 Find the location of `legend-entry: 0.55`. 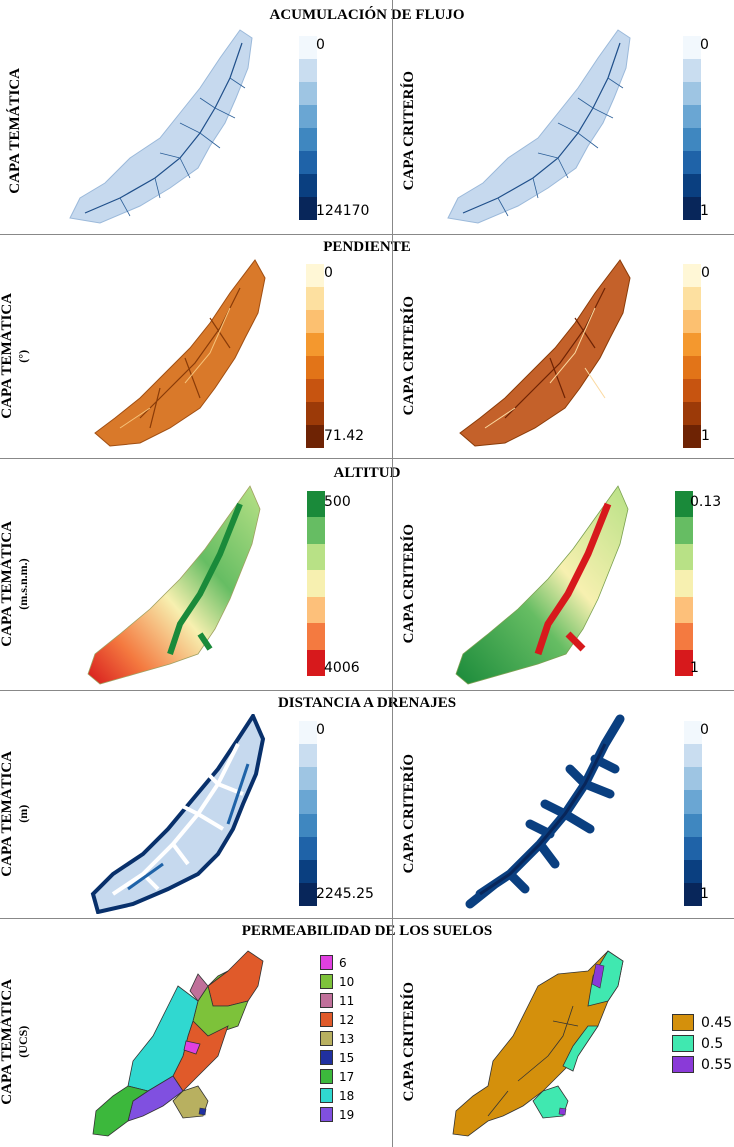

legend-entry: 0.55 is located at coordinates (702, 1064).